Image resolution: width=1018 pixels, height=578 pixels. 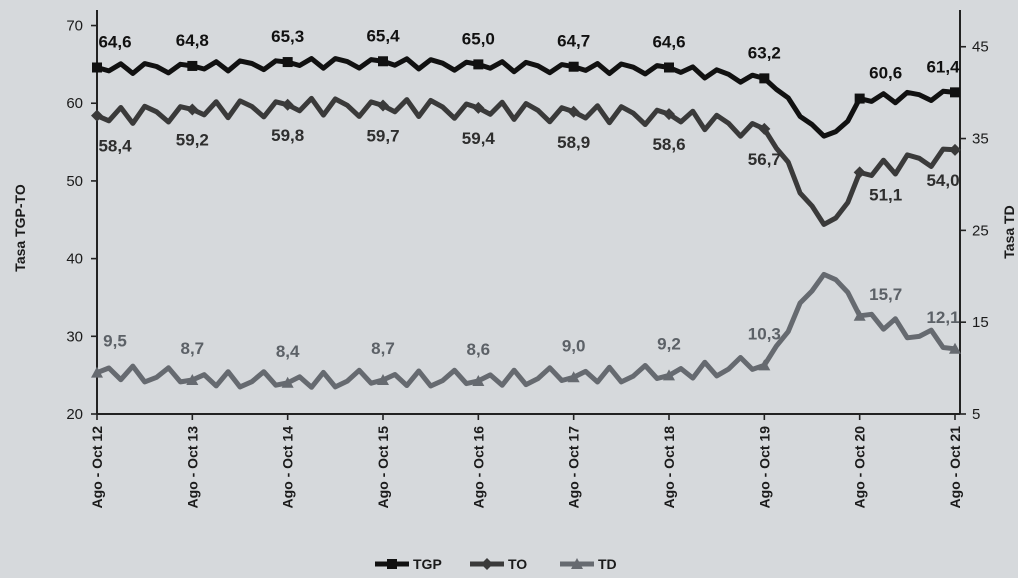 What do you see at coordinates (976, 414) in the screenshot?
I see `right-tick-label: 5` at bounding box center [976, 414].